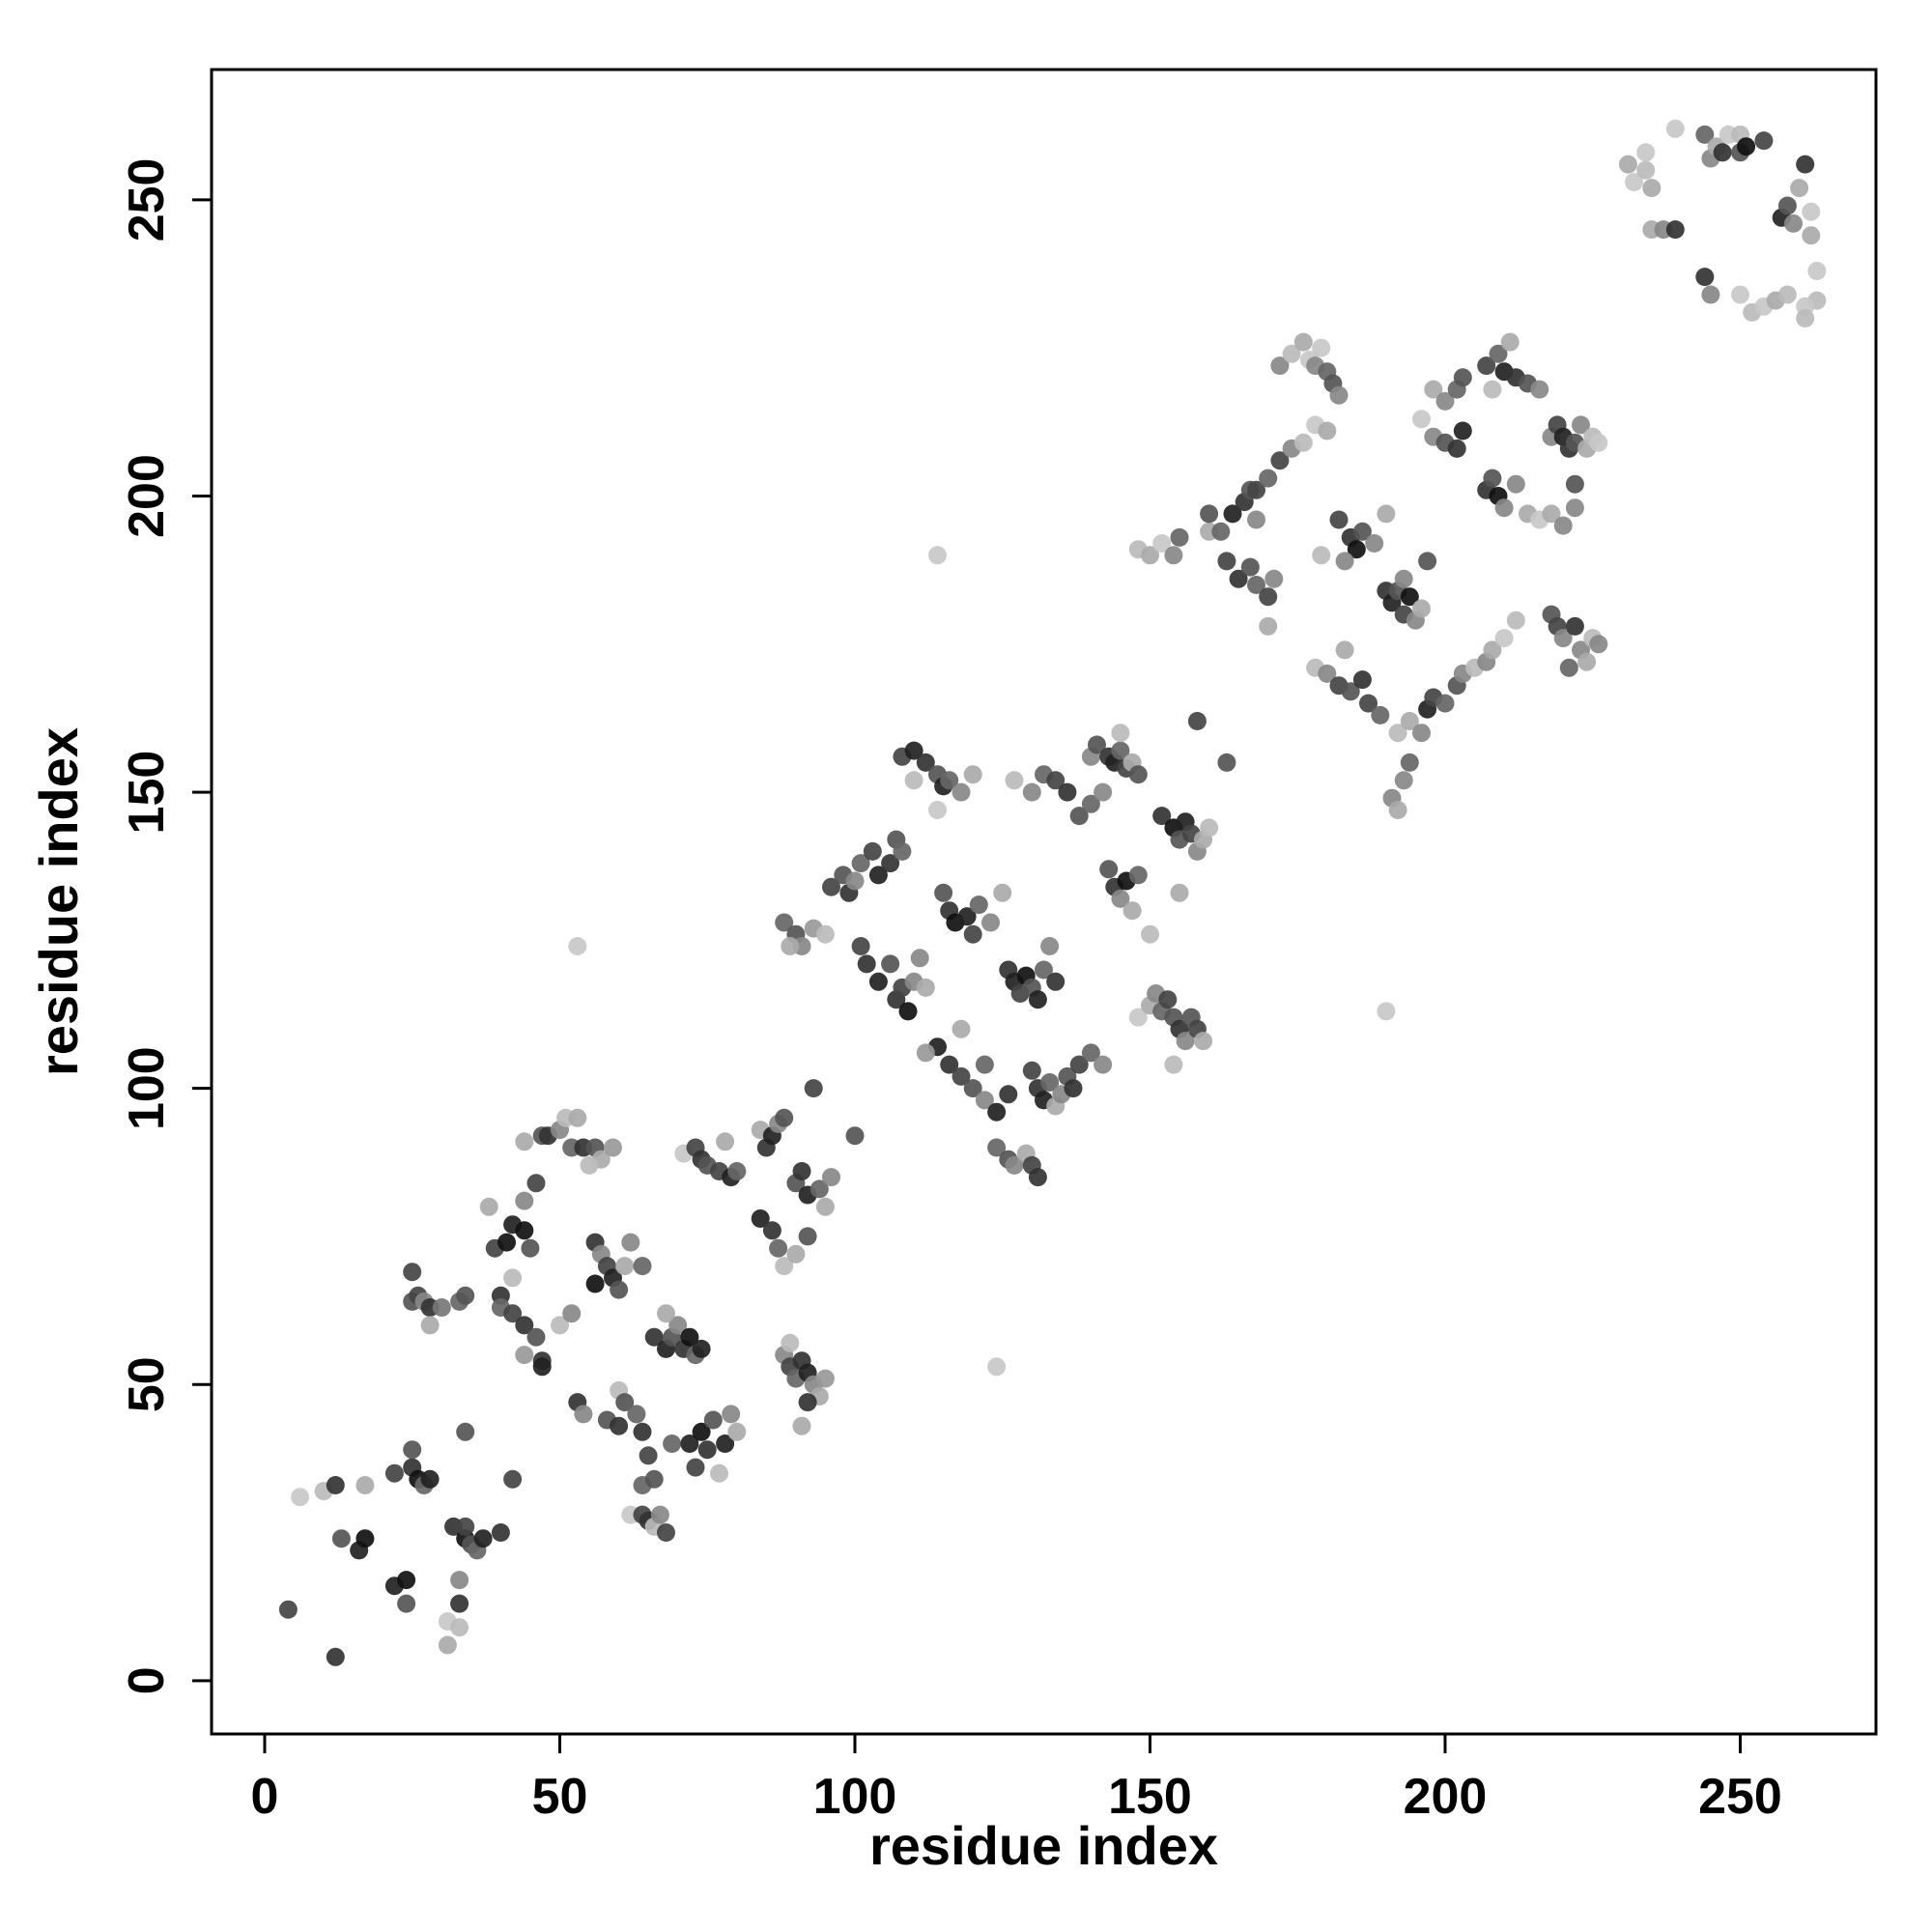 Image resolution: width=1932 pixels, height=1932 pixels. What do you see at coordinates (166, 926) in the screenshot?
I see `y-axis: 0 50 100 150 200 250` at bounding box center [166, 926].